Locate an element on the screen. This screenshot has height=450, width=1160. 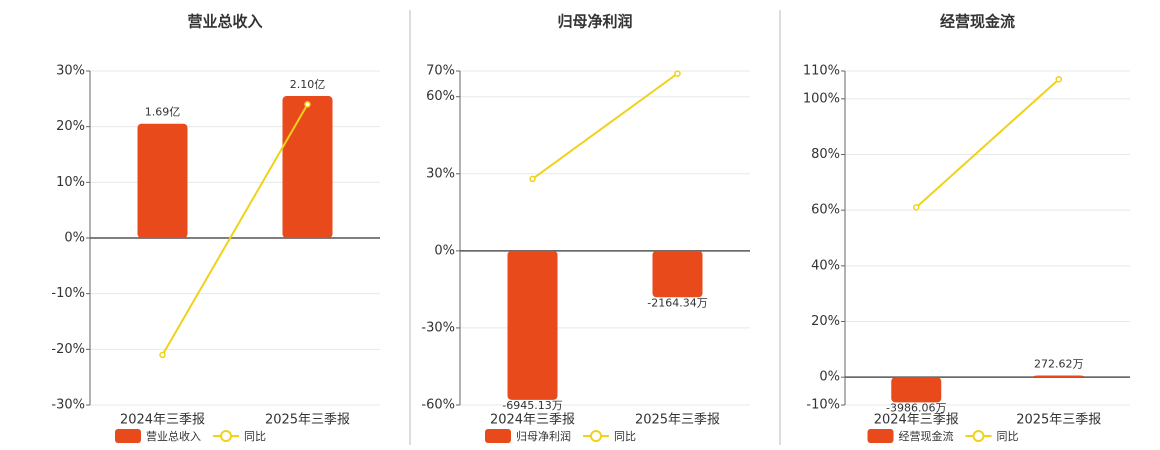
value-label: 1.69亿 is located at coordinates (163, 112).